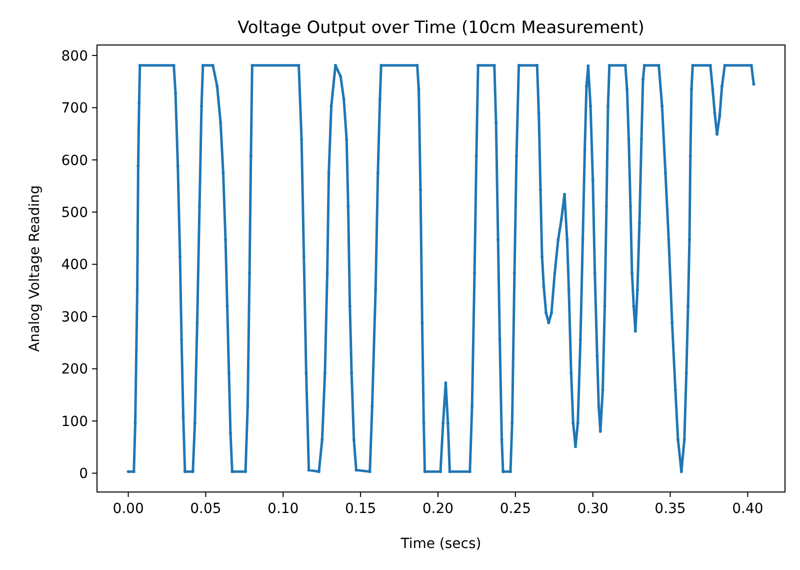 This screenshot has height=570, width=800. Describe the element at coordinates (283, 509) in the screenshot. I see `x-tick-label: 0.10` at that location.